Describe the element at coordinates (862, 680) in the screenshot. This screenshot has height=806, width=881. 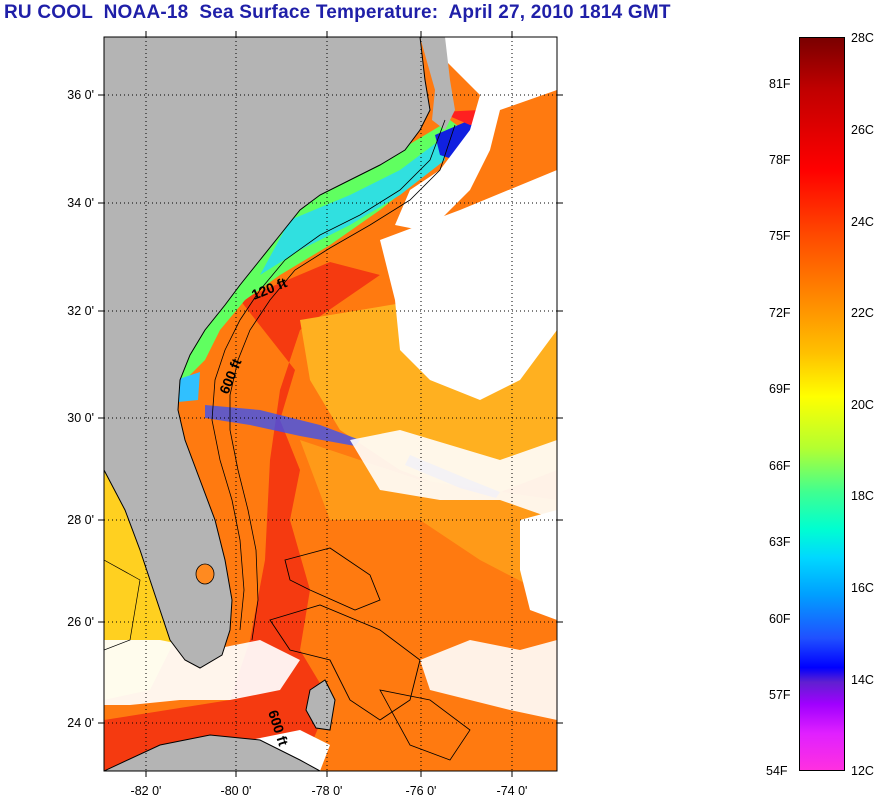
I see `cb-c-14: 14C` at that location.